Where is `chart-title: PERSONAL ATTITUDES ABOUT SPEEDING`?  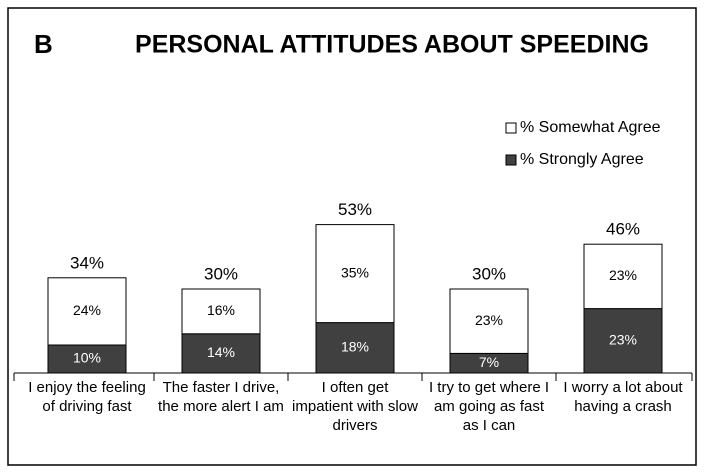 chart-title: PERSONAL ATTITUDES ABOUT SPEEDING is located at coordinates (392, 45).